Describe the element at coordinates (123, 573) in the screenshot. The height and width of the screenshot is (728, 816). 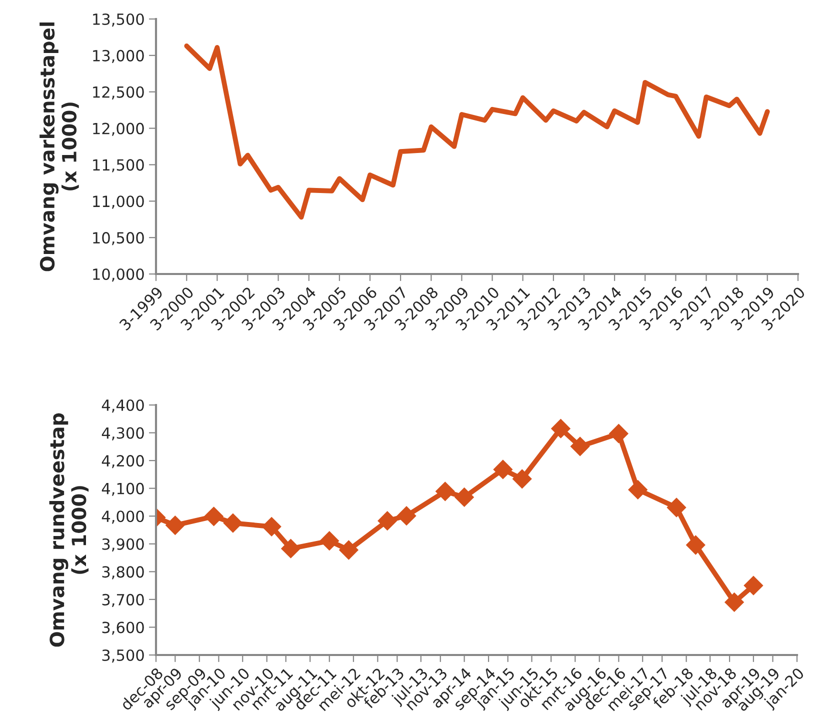
I see `y-tick-label: 3,800` at that location.